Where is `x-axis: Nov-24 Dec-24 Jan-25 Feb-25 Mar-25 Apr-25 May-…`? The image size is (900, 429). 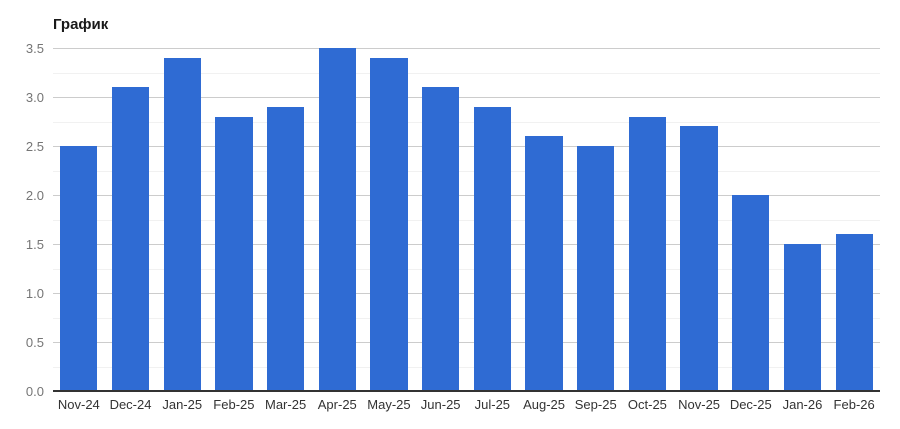
x-axis: Nov-24 Dec-24 Jan-25 Feb-25 Mar-25 Apr-25 May-… is located at coordinates (466, 404).